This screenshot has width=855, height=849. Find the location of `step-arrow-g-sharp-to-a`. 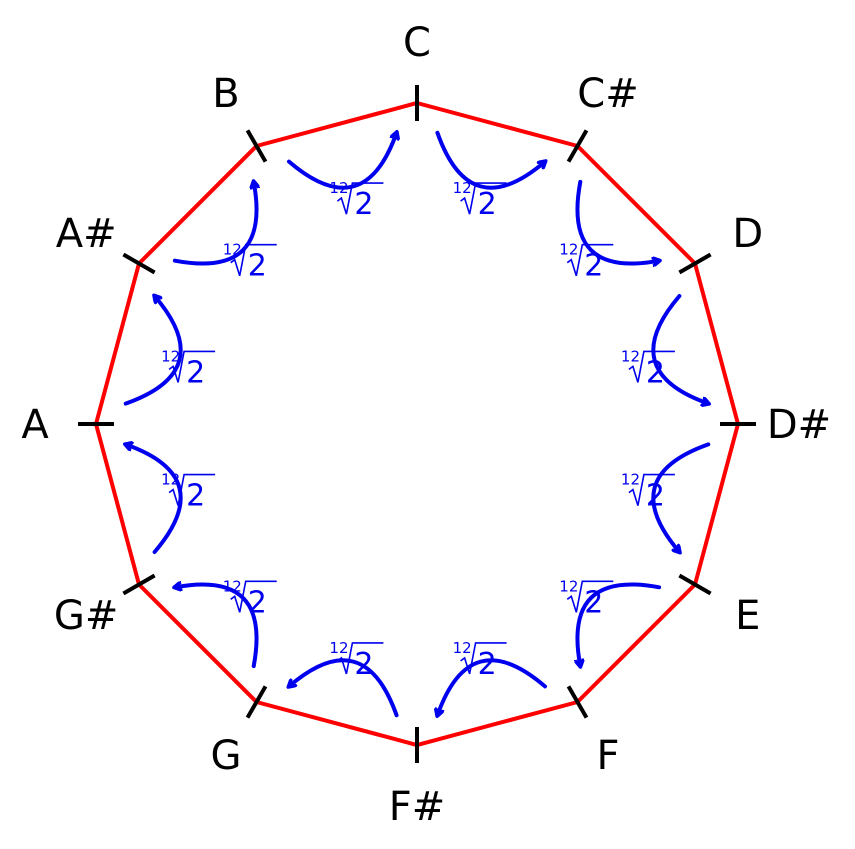

step-arrow-g-sharp-to-a is located at coordinates (154, 499).